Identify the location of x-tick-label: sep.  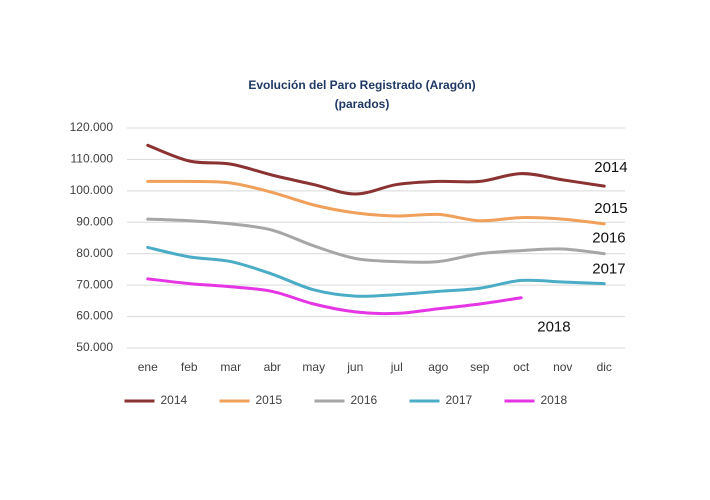
(480, 367).